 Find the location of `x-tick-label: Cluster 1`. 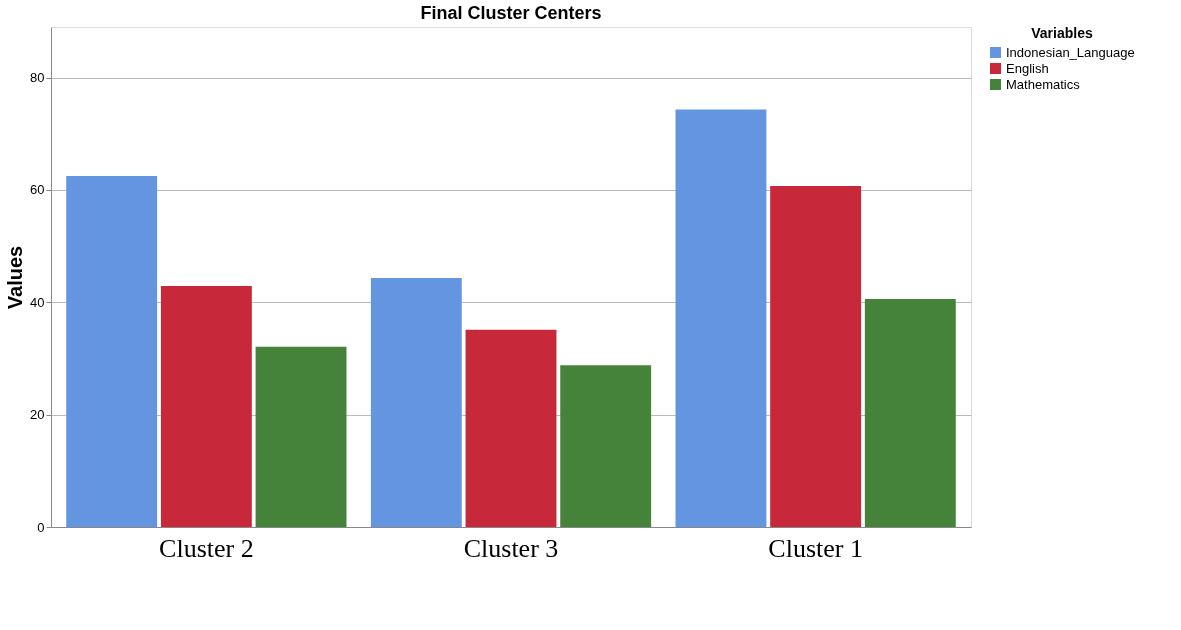

x-tick-label: Cluster 1 is located at coordinates (815, 548).